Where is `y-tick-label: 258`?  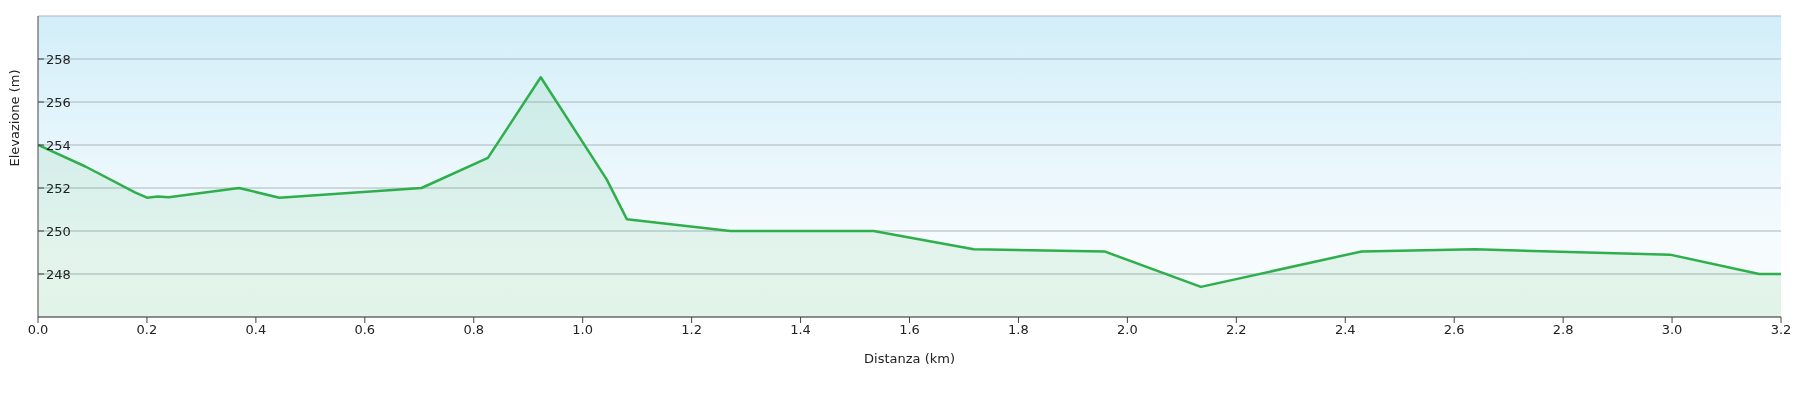
y-tick-label: 258 is located at coordinates (58, 59).